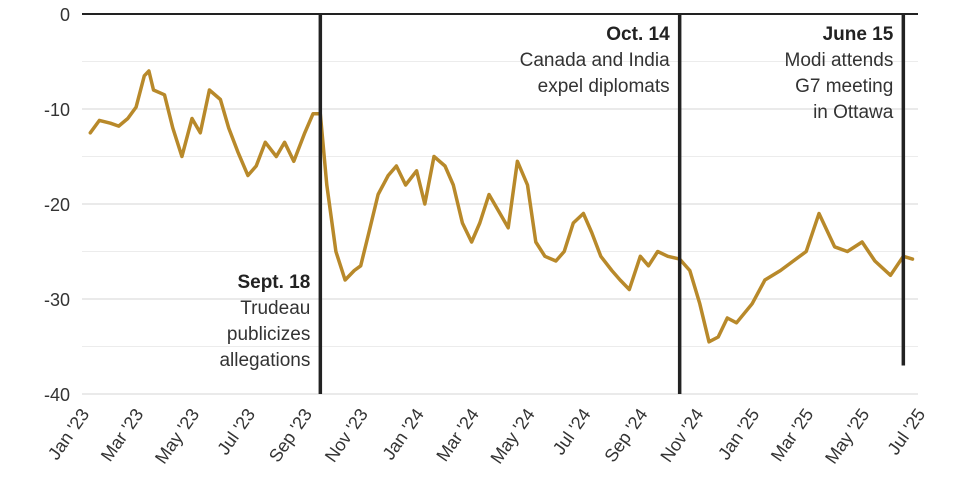  I want to click on y-tick-label: 0, so click(65, 15).